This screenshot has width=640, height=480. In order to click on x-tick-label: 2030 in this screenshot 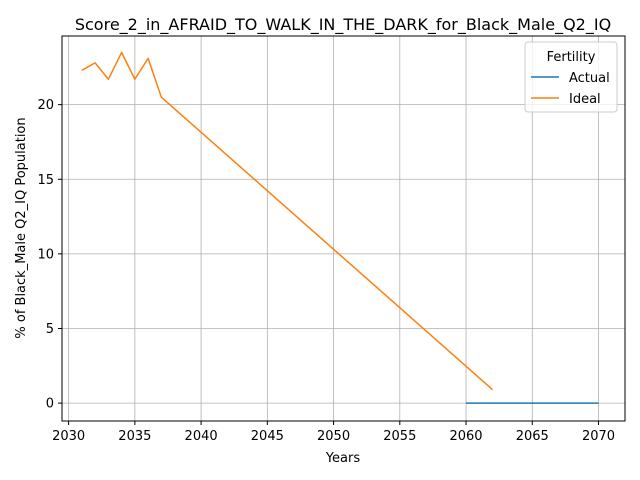, I will do `click(68, 436)`.